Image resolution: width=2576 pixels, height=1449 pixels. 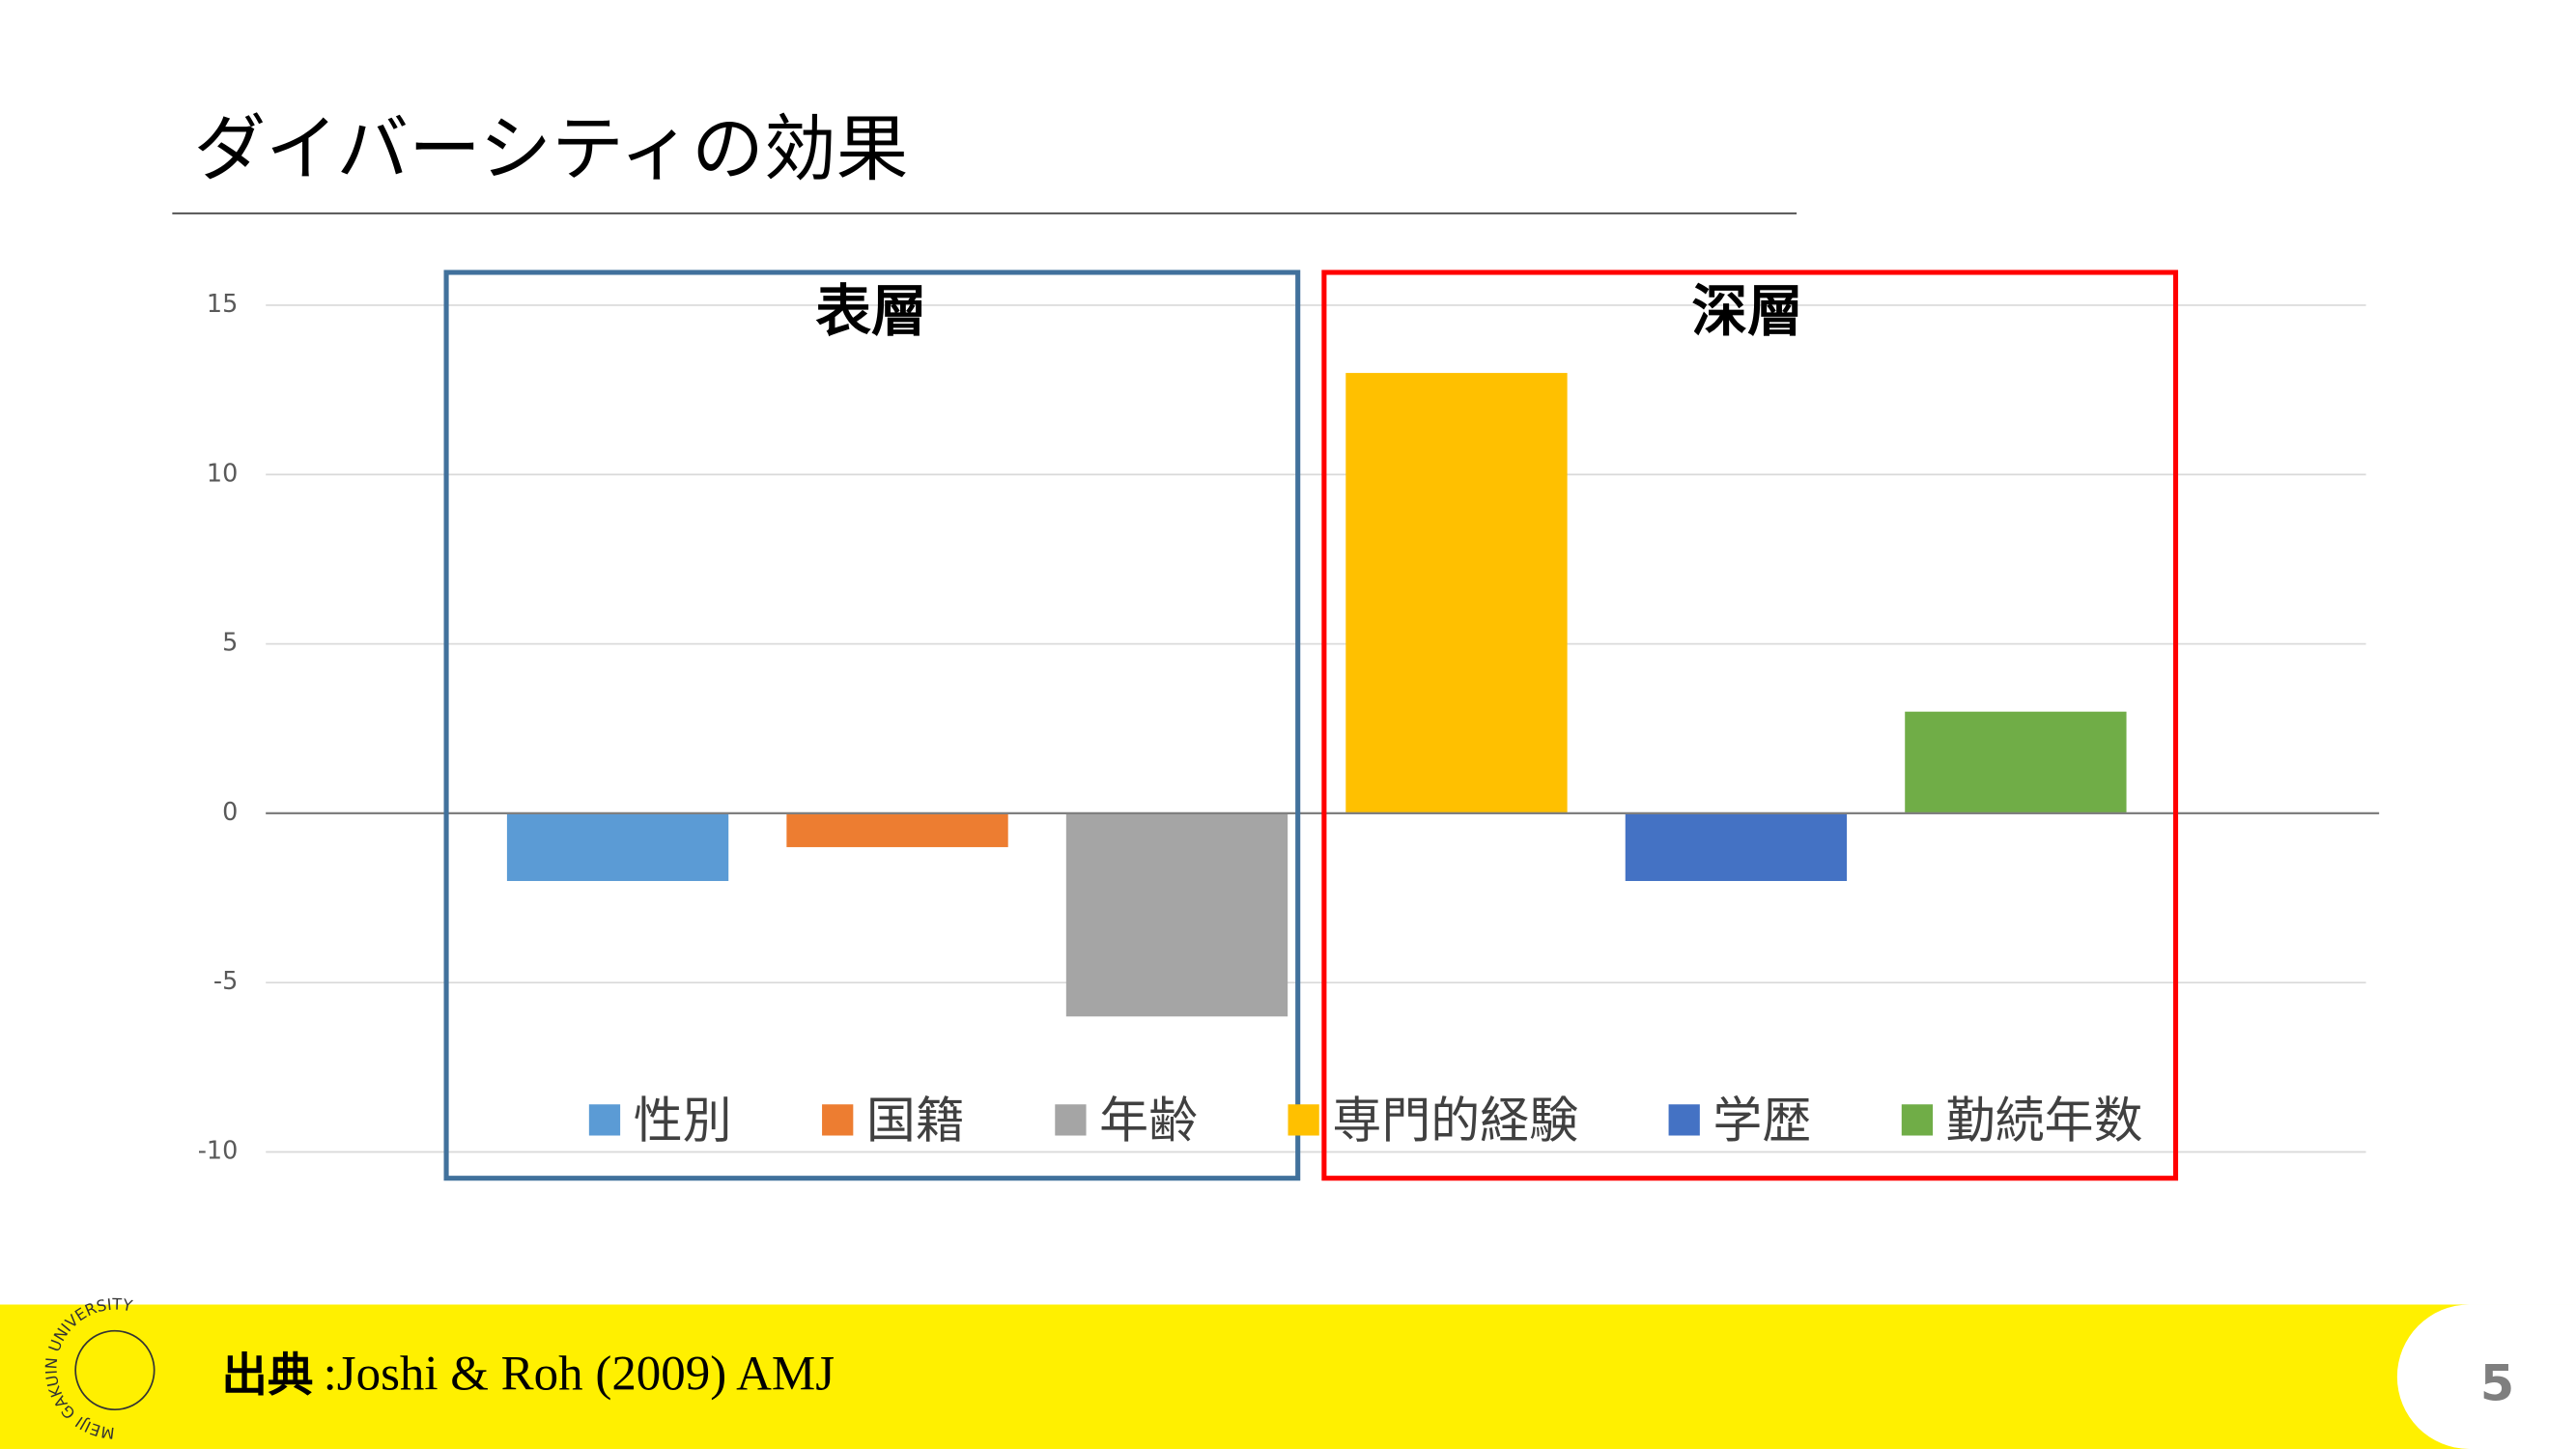 I want to click on y-tick-label: -10, so click(x=218, y=1151).